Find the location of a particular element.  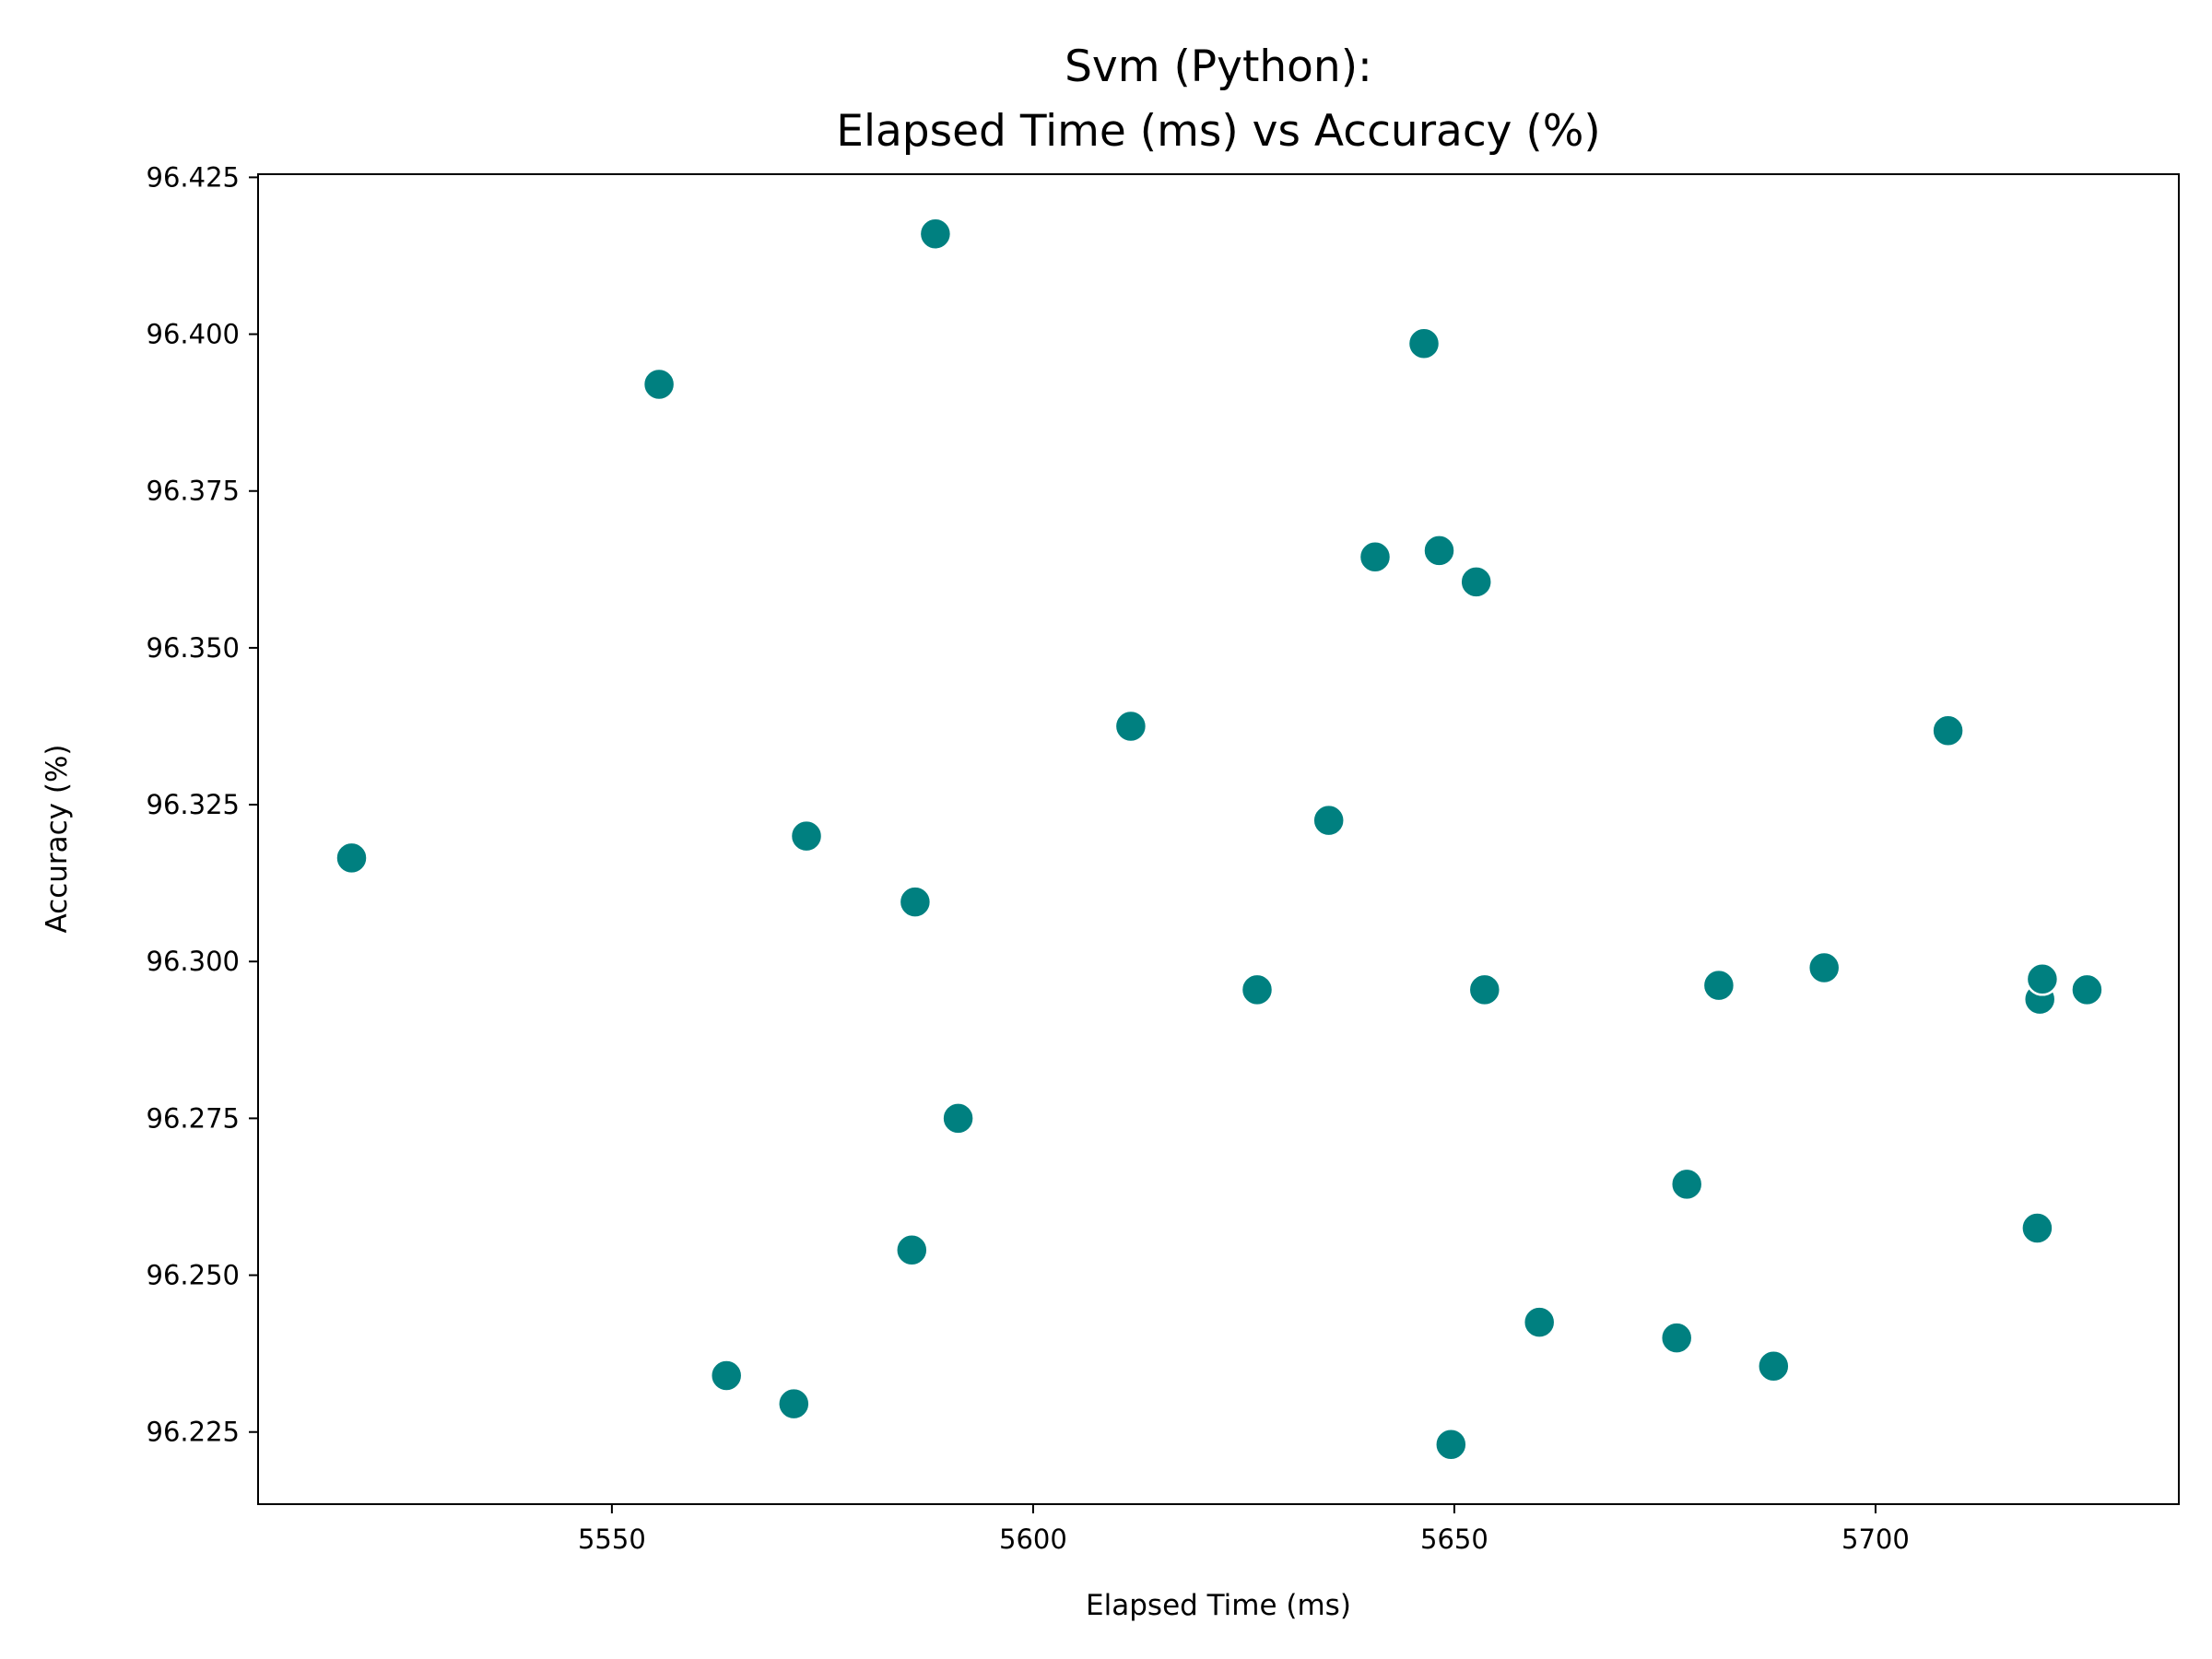

x-axis-label: Elapsed Time (ms) is located at coordinates (1218, 1605).